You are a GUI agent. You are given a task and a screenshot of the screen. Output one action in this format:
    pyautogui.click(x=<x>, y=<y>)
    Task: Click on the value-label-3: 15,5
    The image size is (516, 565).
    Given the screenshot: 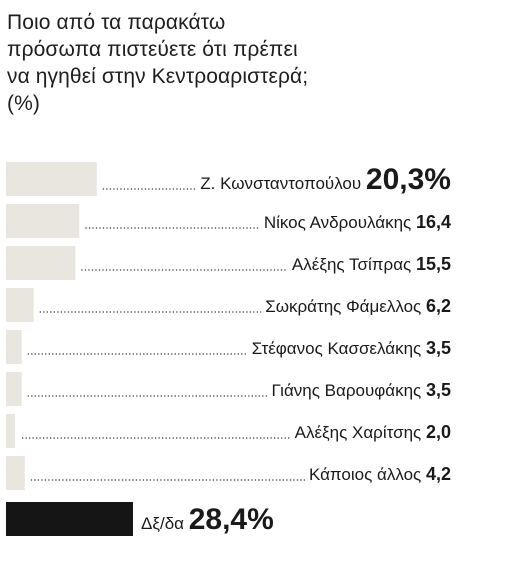 What is the action you would take?
    pyautogui.click(x=433, y=264)
    